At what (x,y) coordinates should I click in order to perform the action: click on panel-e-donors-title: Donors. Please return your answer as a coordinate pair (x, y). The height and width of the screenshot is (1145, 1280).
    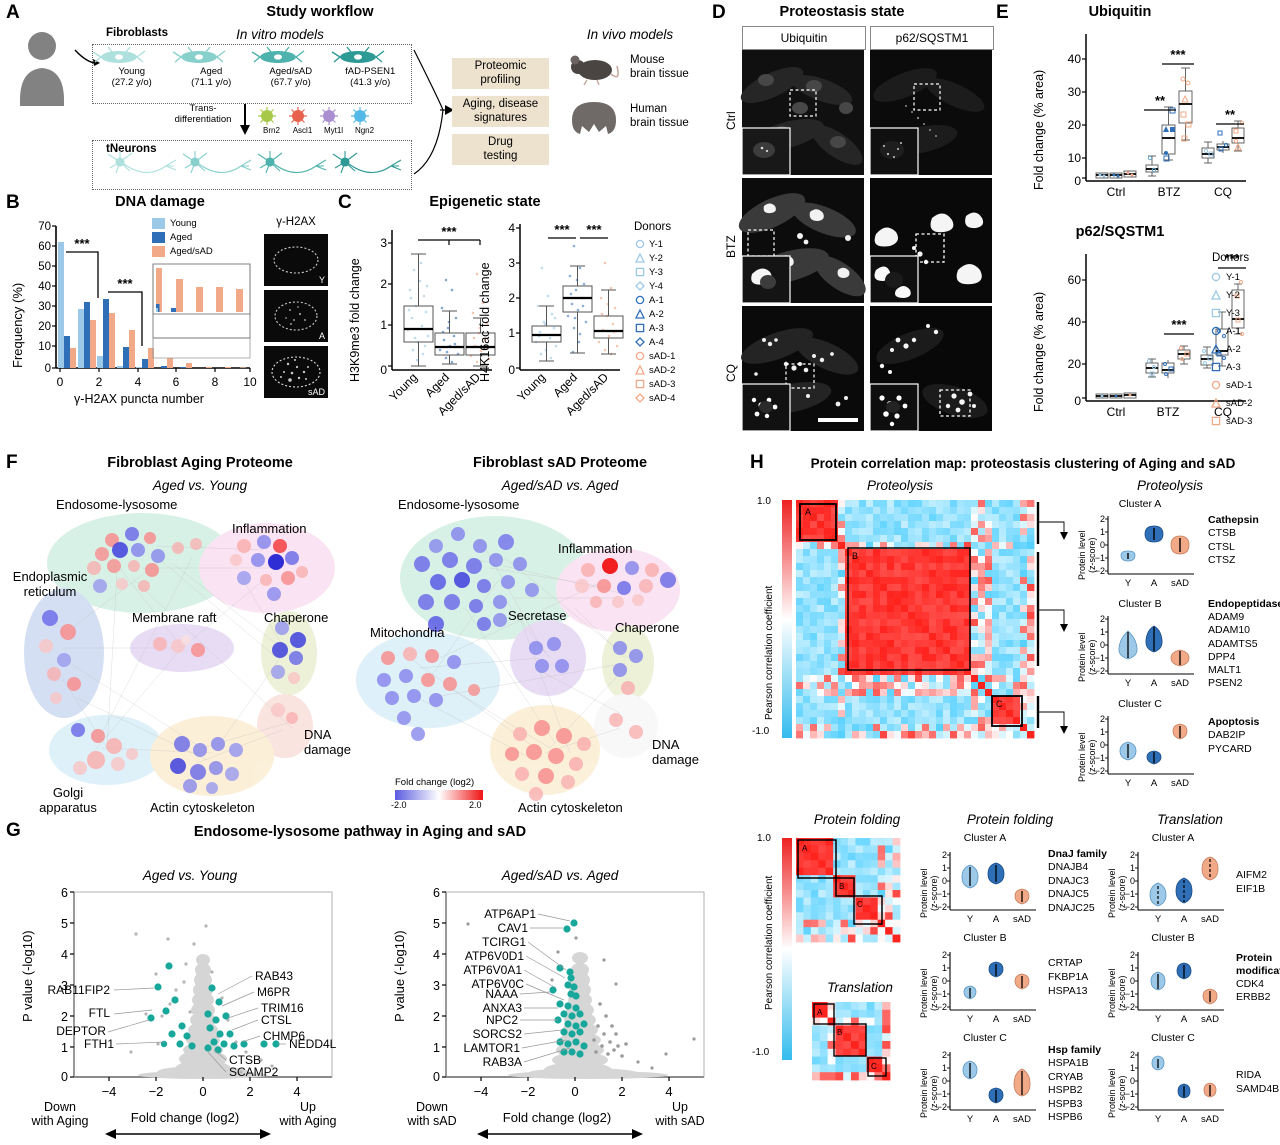
    Looking at the image, I should click on (1231, 258).